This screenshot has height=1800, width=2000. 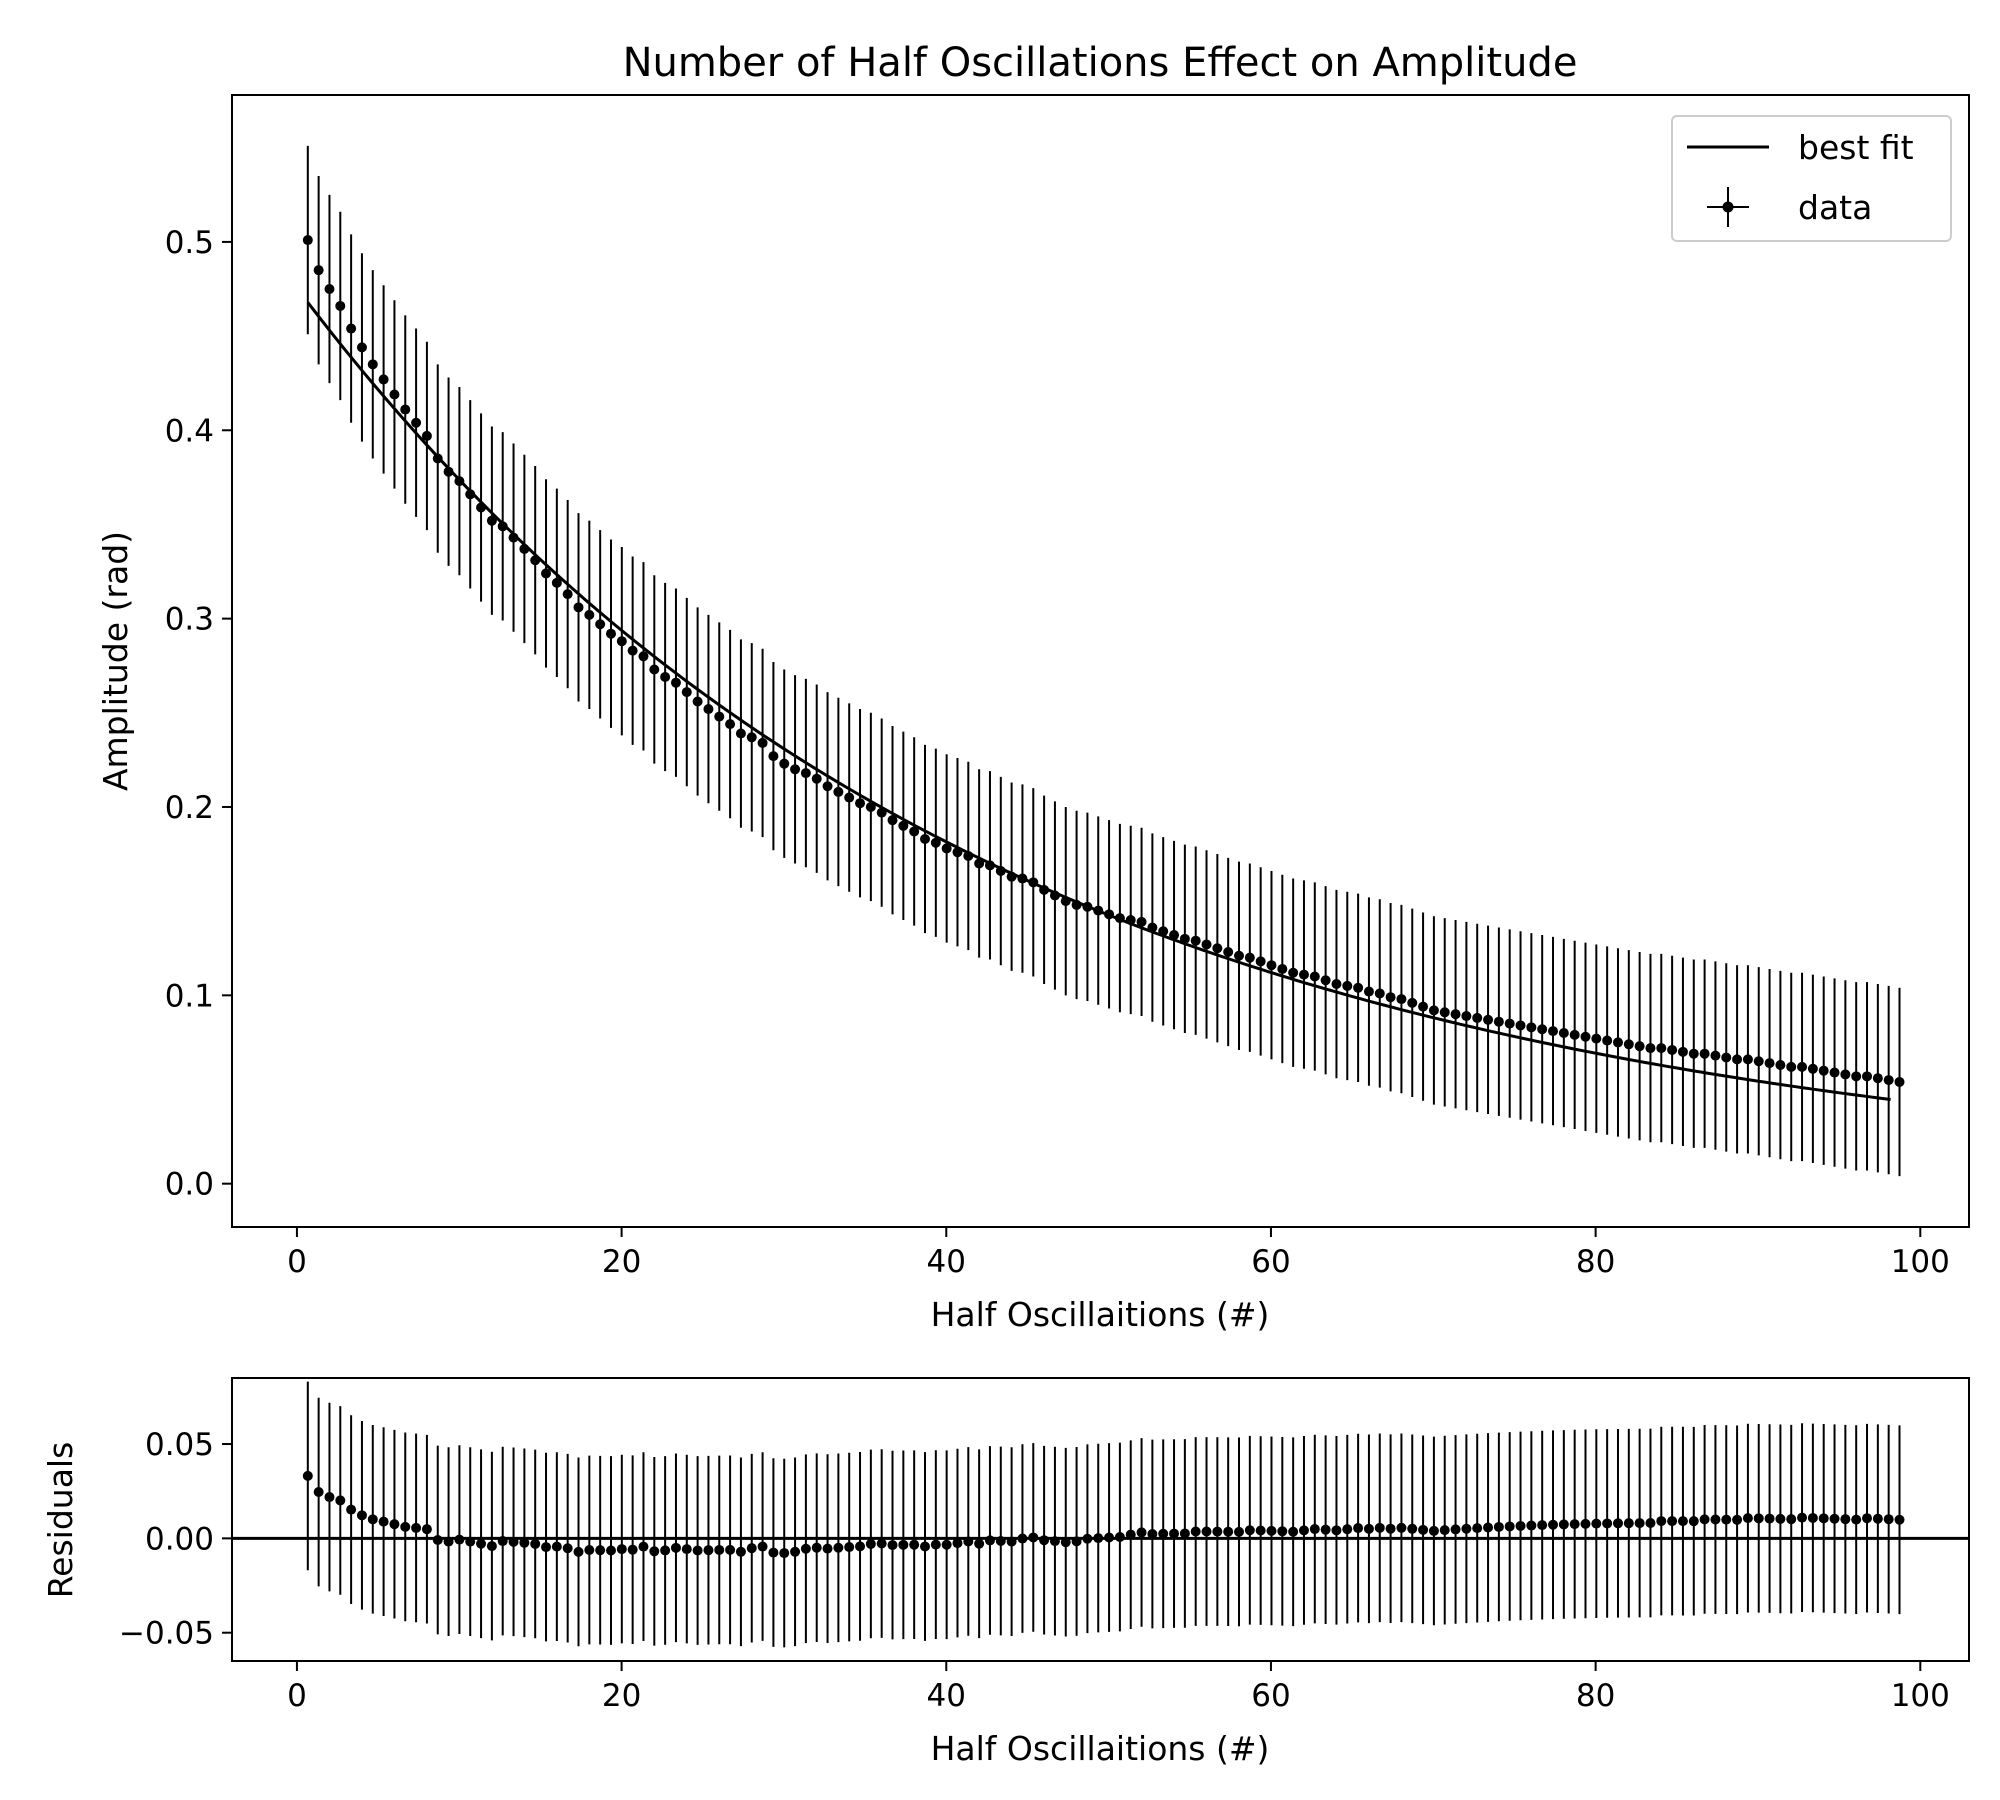 What do you see at coordinates (297, 1696) in the screenshot?
I see `residual-x-tick-label: 0` at bounding box center [297, 1696].